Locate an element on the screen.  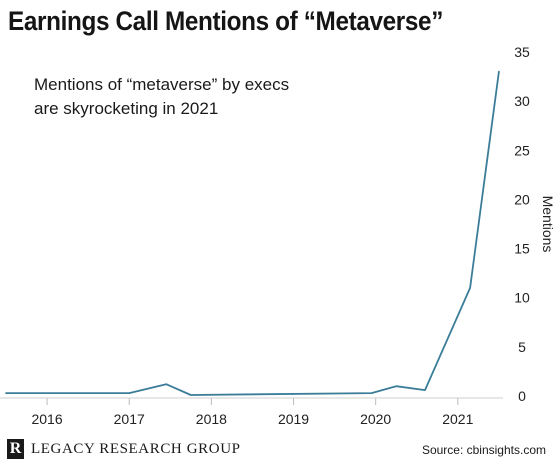
x-tick-label: 2018 is located at coordinates (211, 419).